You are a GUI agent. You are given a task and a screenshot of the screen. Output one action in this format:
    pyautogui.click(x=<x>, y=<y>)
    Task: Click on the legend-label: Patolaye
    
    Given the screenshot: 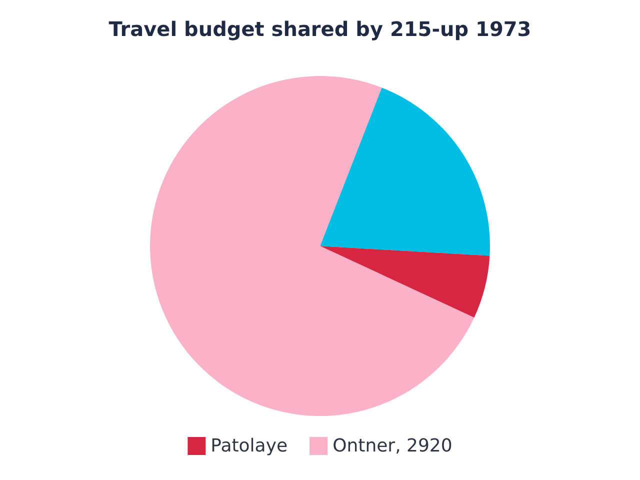 What is the action you would take?
    pyautogui.click(x=249, y=446)
    